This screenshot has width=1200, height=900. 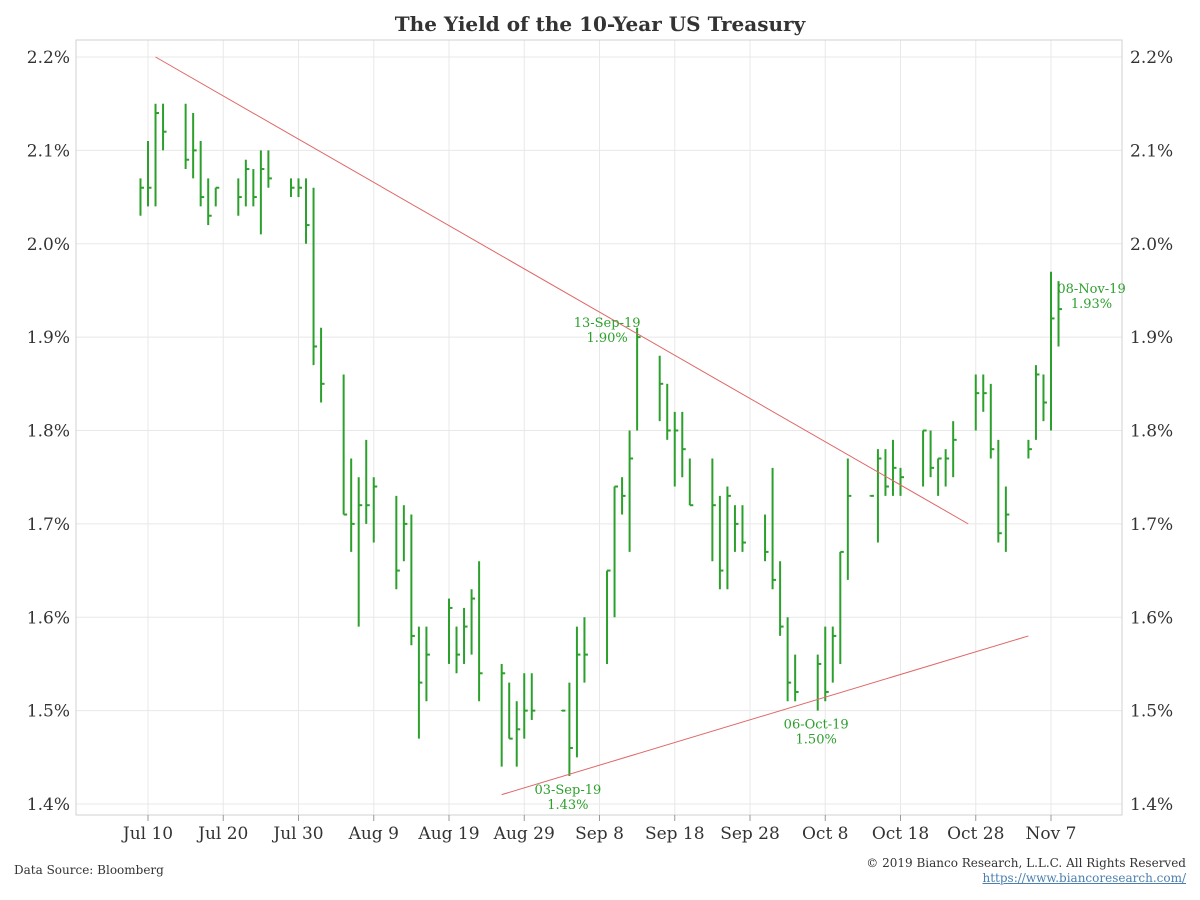 I want to click on trend-line, so click(x=765, y=715).